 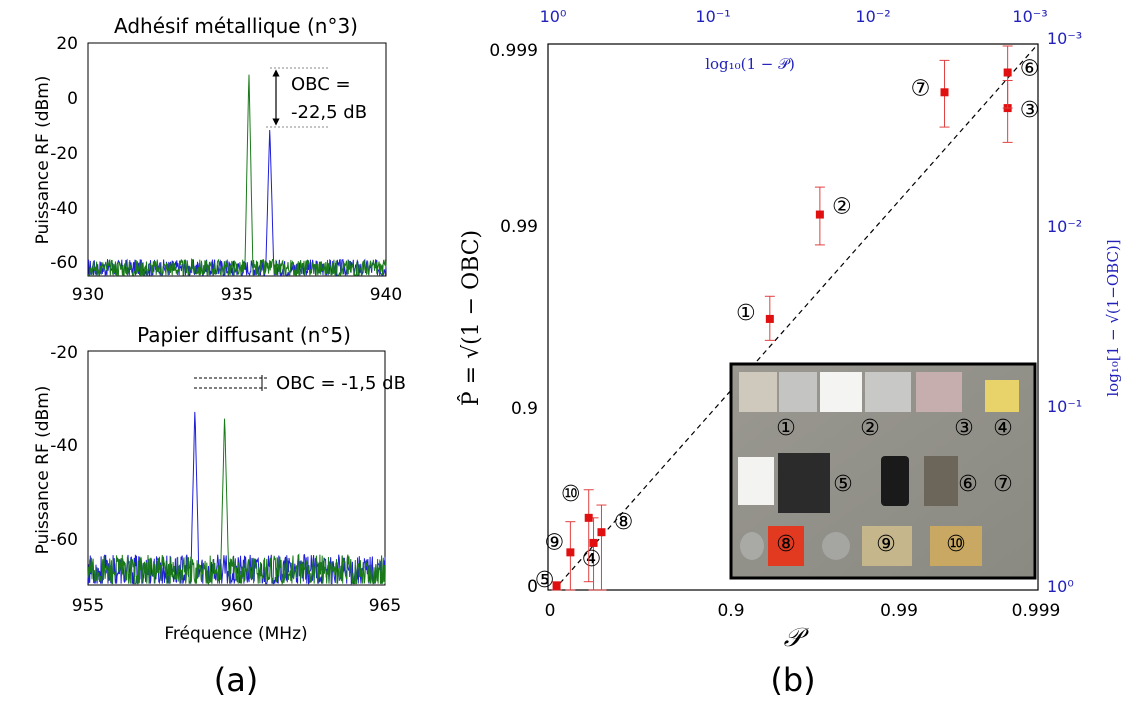 What do you see at coordinates (43, 470) in the screenshot?
I see `bottom-ylabel: Puissance RF (dBm)` at bounding box center [43, 470].